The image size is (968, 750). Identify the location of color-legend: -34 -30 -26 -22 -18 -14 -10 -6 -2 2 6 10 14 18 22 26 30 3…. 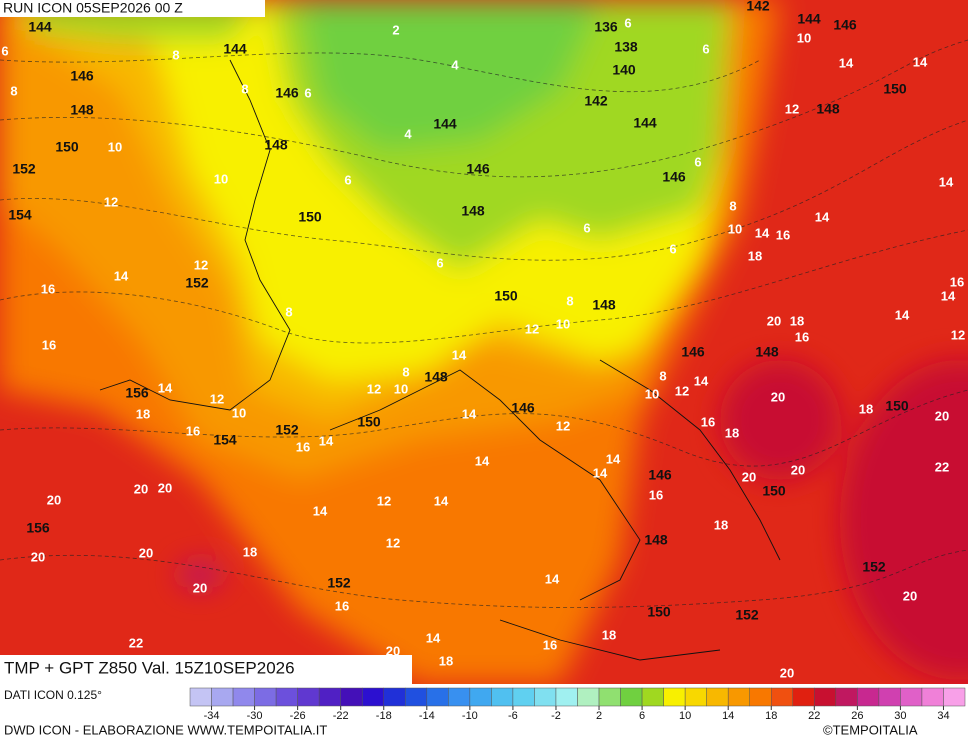
(577, 704).